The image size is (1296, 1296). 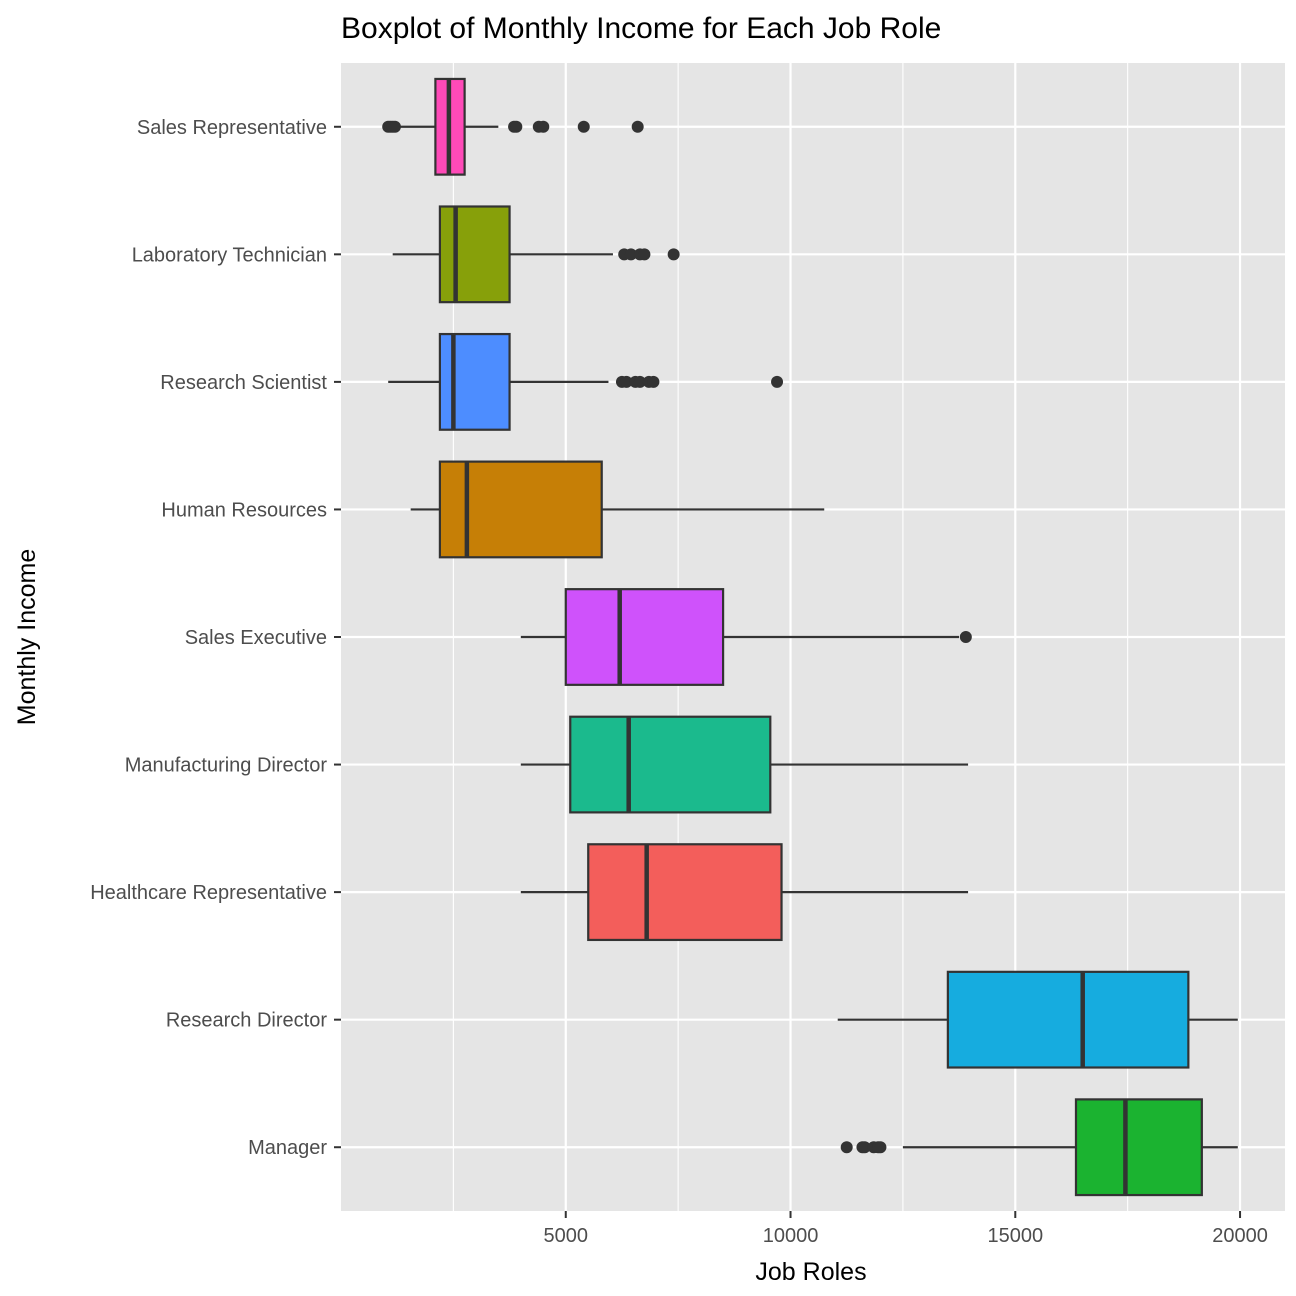 I want to click on box-manufacturing-director, so click(x=744, y=764).